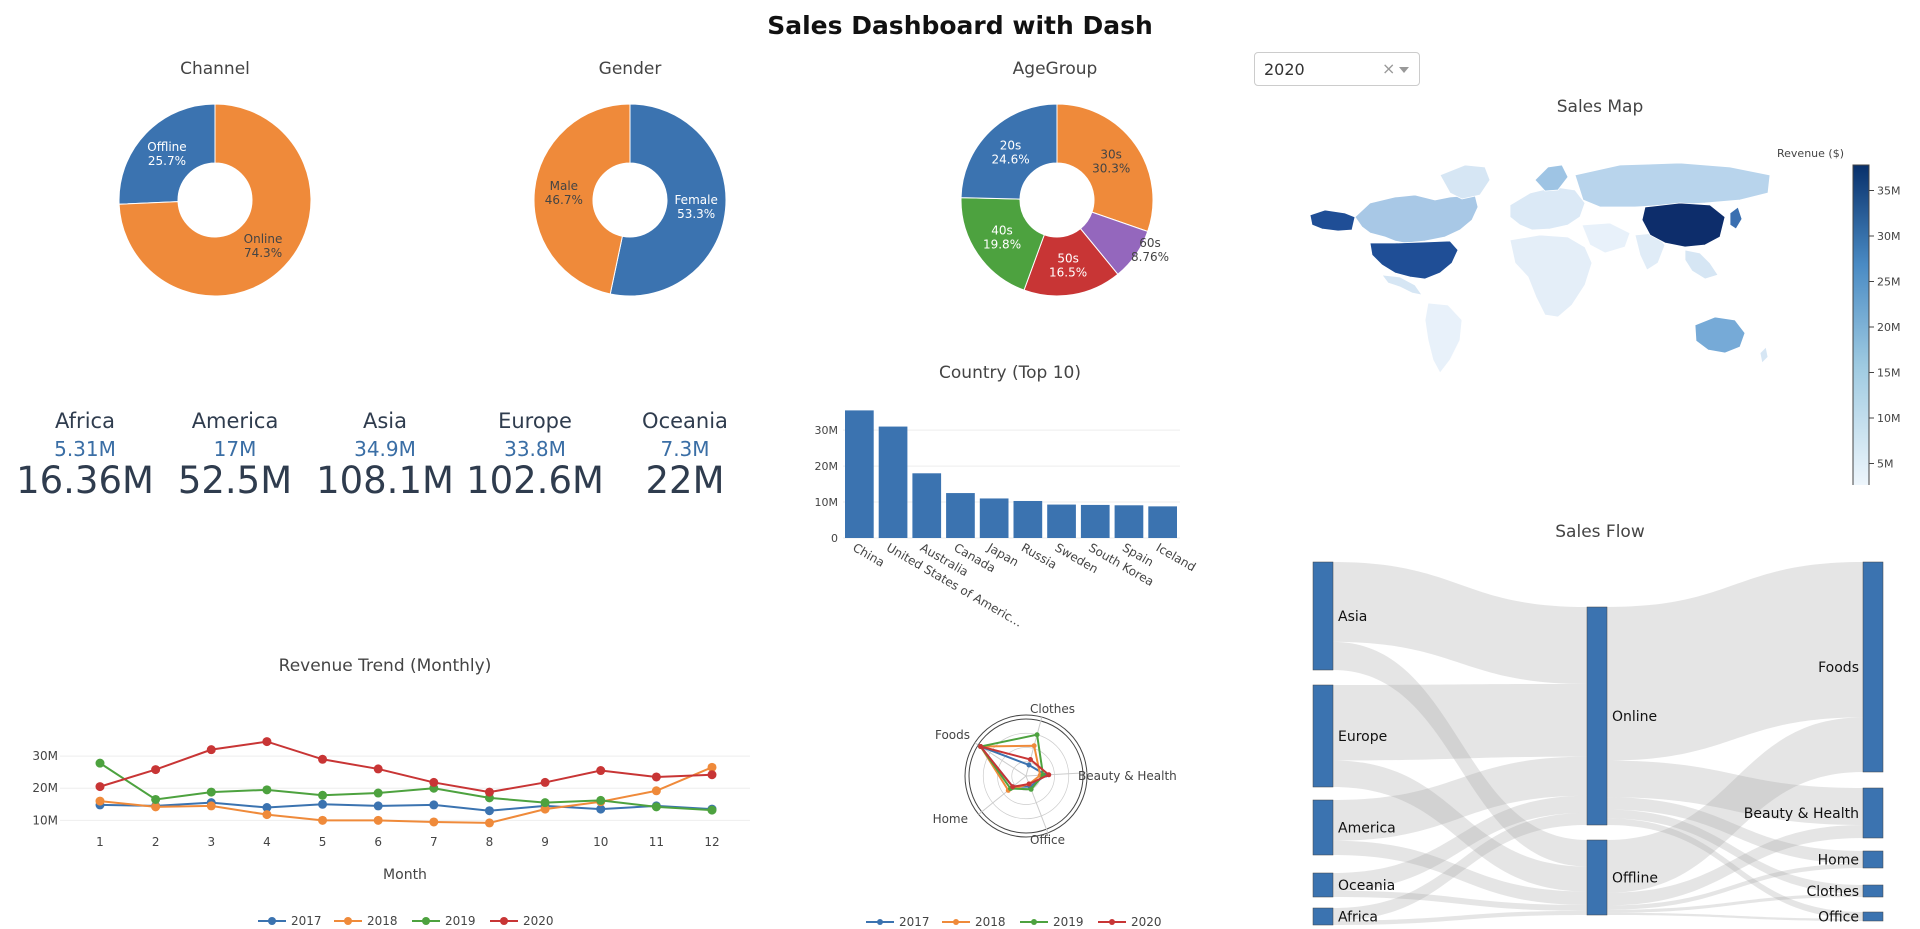 Image resolution: width=1920 pixels, height=929 pixels. Describe the element at coordinates (1337, 69) in the screenshot. I see `year-dropdown: 2020 ×` at that location.